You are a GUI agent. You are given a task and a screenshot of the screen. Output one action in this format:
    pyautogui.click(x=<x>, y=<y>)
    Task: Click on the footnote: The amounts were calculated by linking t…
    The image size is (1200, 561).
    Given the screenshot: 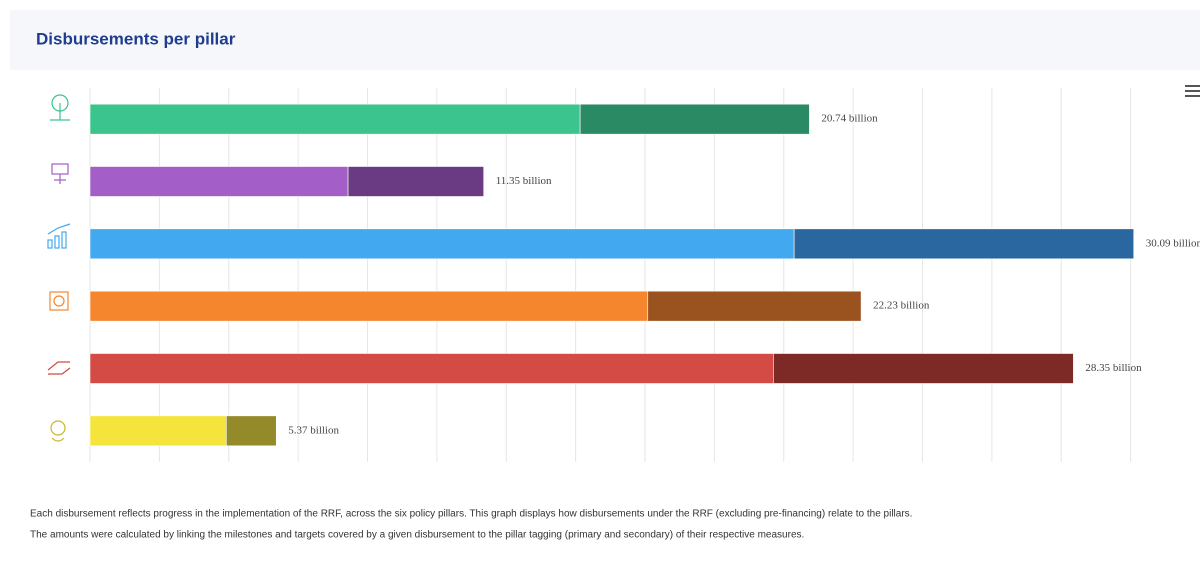 What is the action you would take?
    pyautogui.click(x=417, y=535)
    